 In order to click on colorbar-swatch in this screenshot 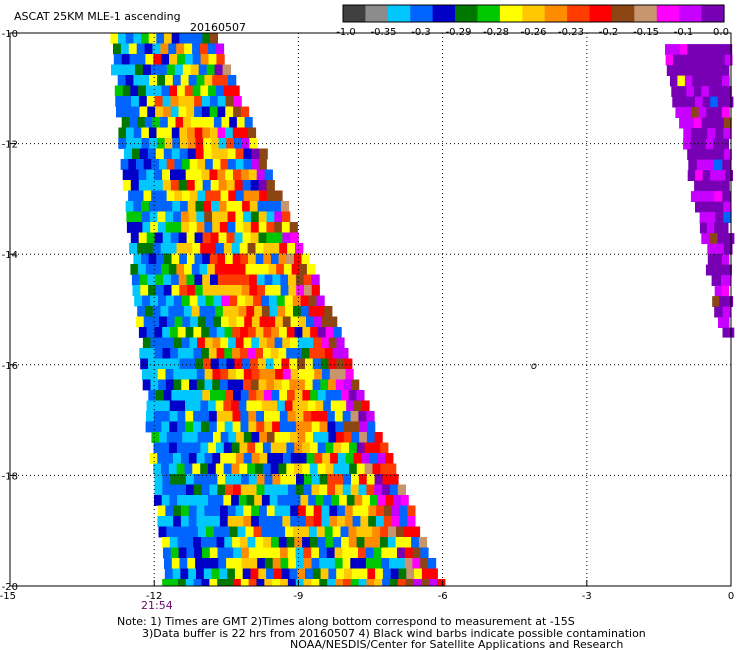, I will do `click(579, 13)`.